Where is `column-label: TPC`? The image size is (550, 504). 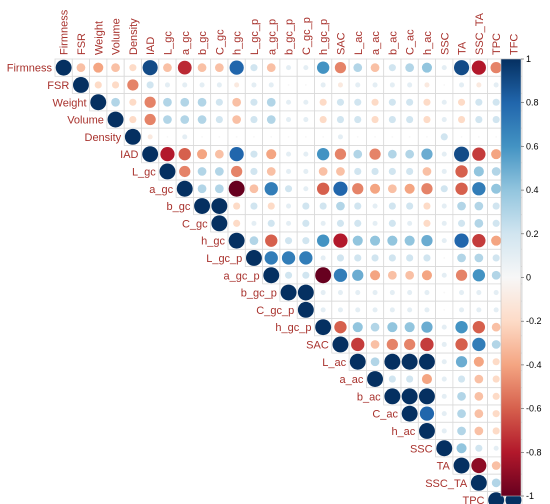
column-label: TPC is located at coordinates (497, 44).